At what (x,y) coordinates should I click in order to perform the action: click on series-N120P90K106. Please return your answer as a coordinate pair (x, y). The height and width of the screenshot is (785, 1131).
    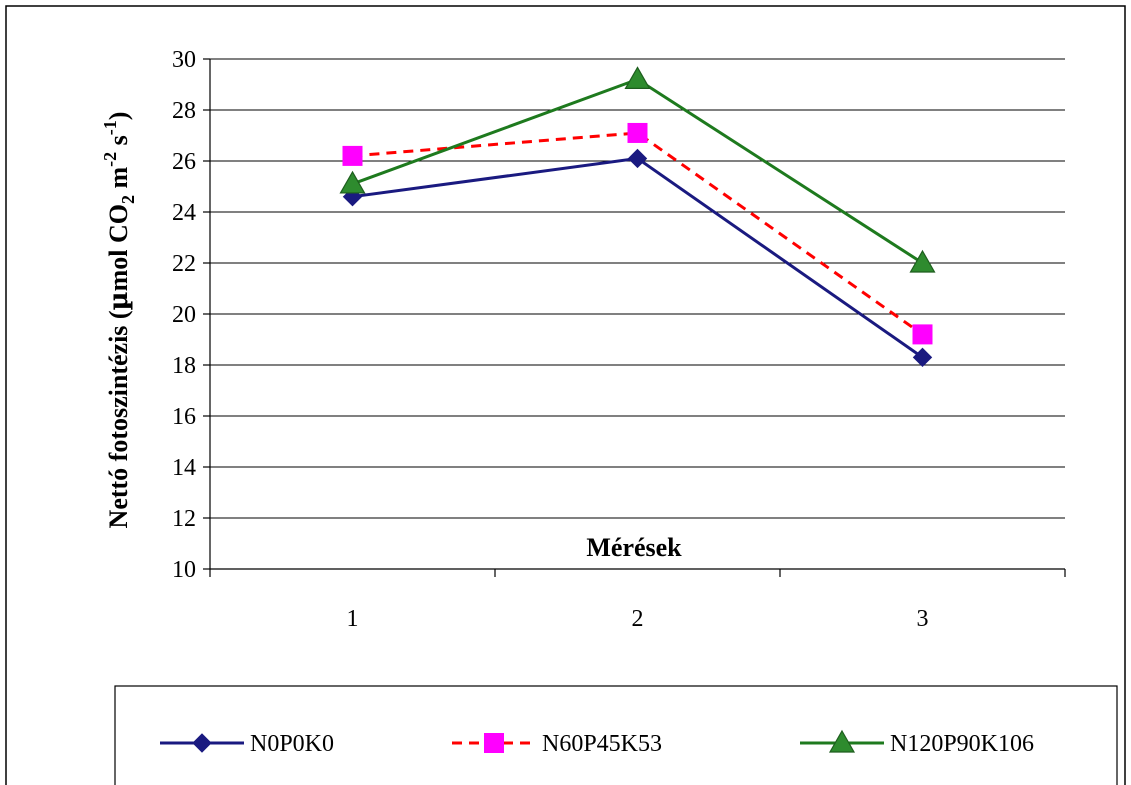
    Looking at the image, I should click on (637, 169).